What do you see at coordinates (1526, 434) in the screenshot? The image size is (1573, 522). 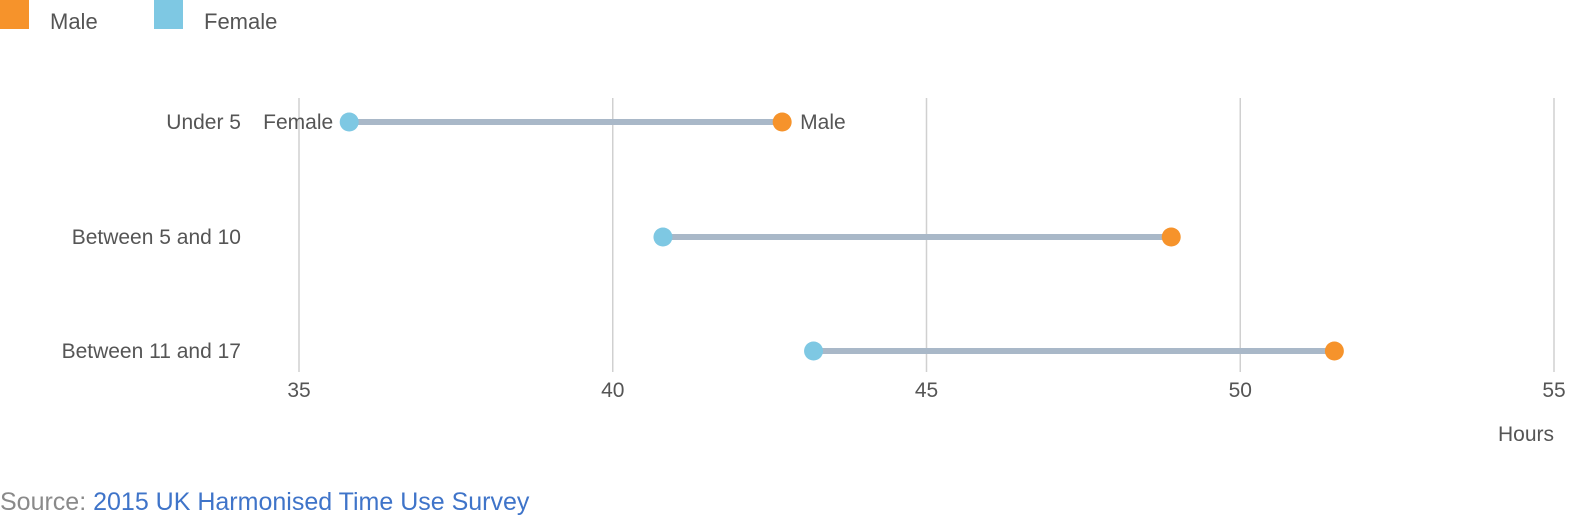 I see `x-axis-title: Hours` at bounding box center [1526, 434].